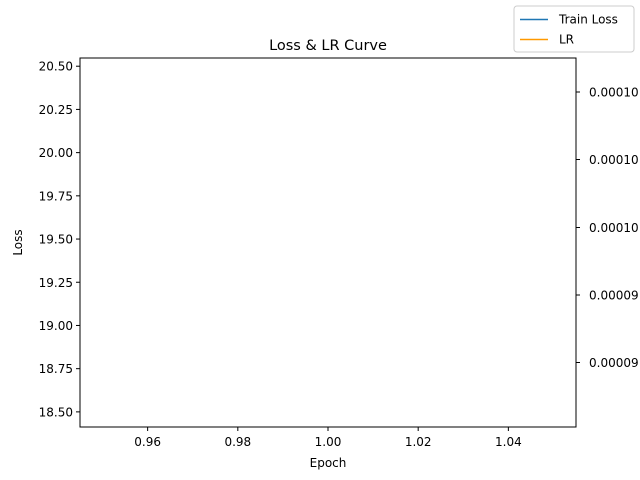  I want to click on x-ticks: 0.96 0.98 1.00 1.02 1.04, so click(328, 438).